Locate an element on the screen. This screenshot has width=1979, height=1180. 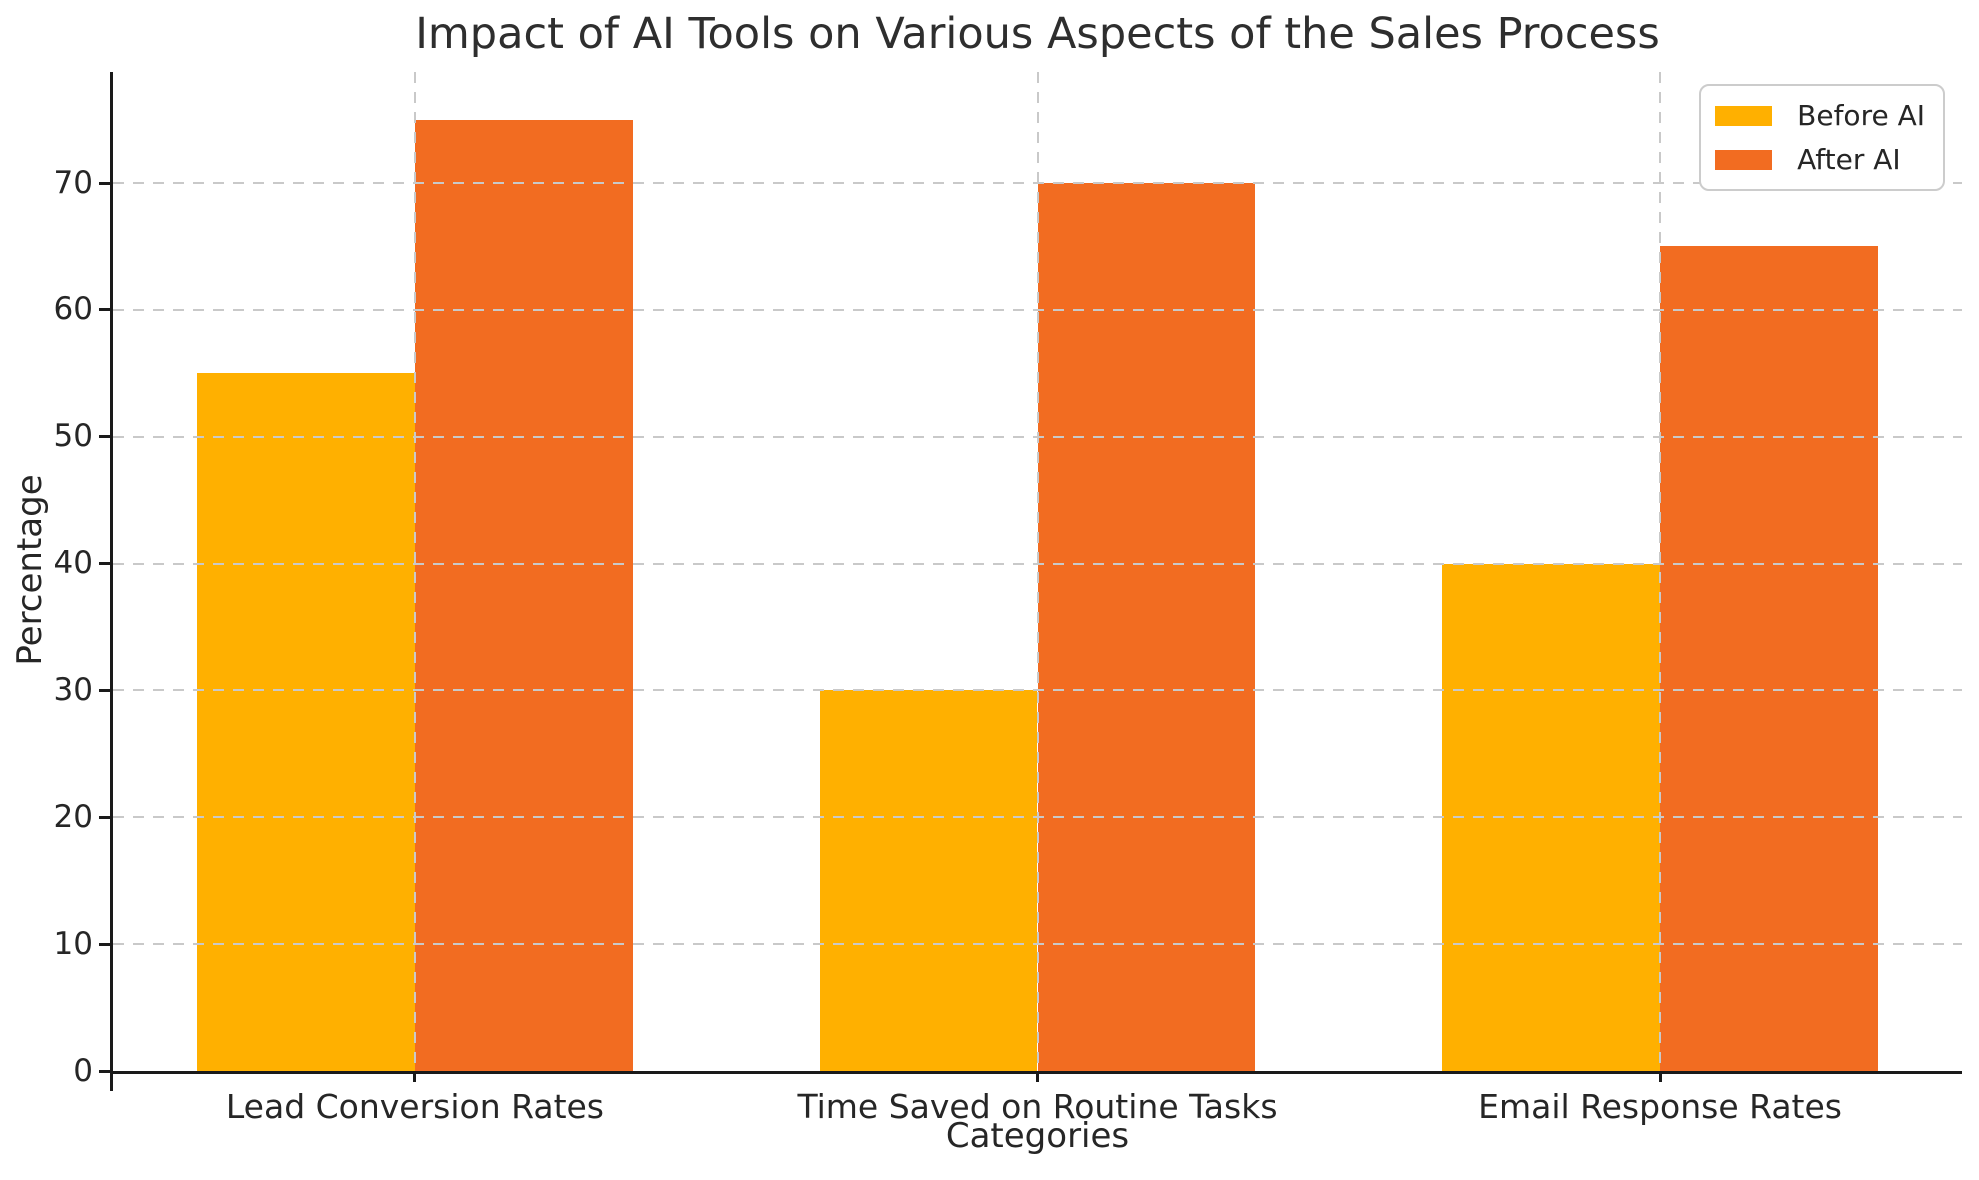
y-tick-label: 70 is located at coordinates (73, 182).